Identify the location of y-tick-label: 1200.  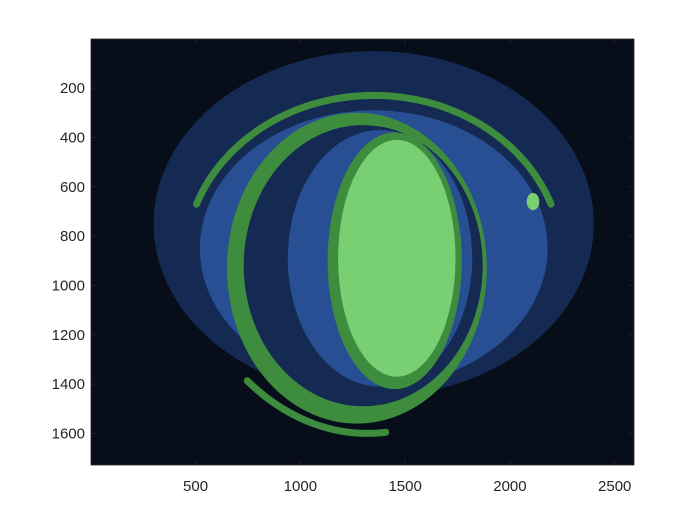
(68, 335).